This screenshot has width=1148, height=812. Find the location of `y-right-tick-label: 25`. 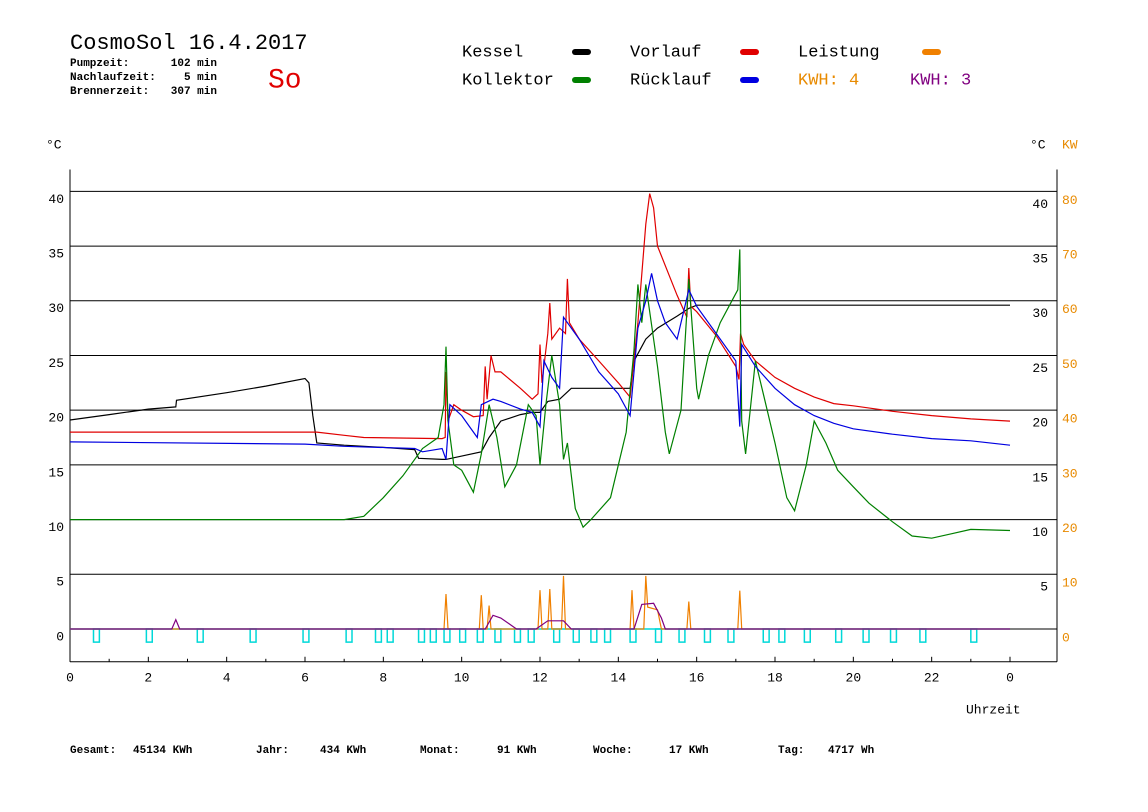

y-right-tick-label: 25 is located at coordinates (1040, 368).